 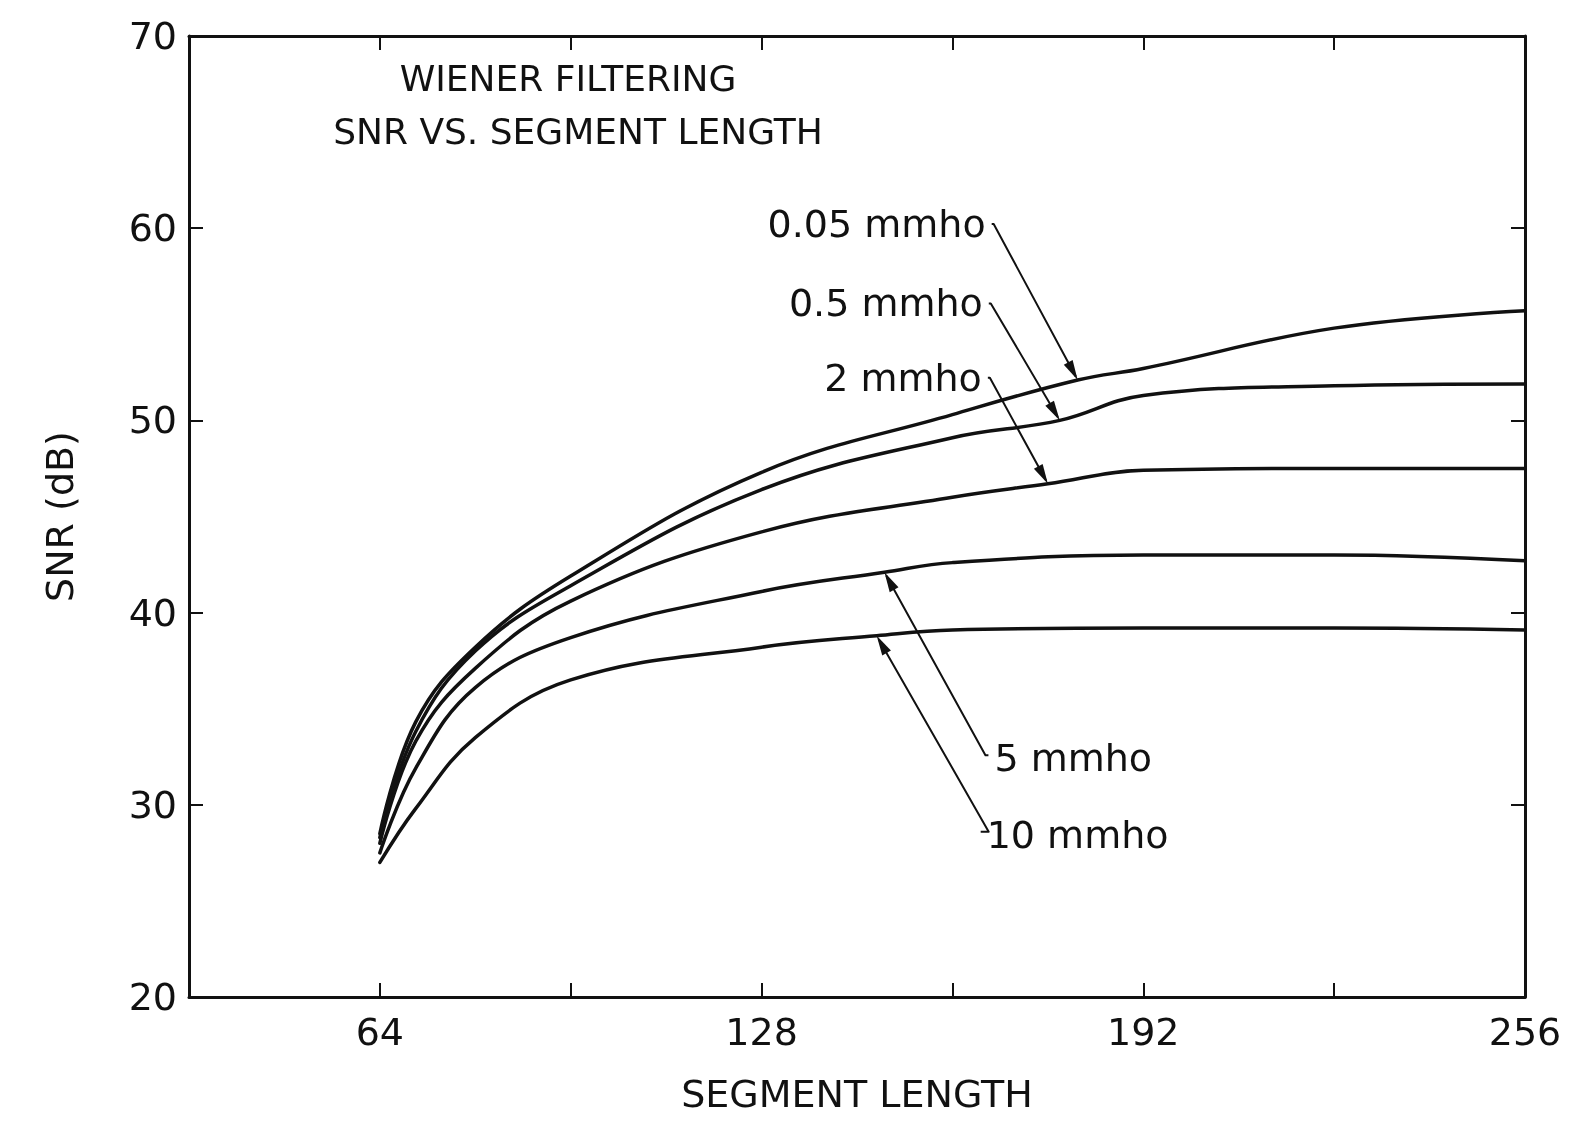 I want to click on annotation: 10 mmho, so click(x=1077, y=834).